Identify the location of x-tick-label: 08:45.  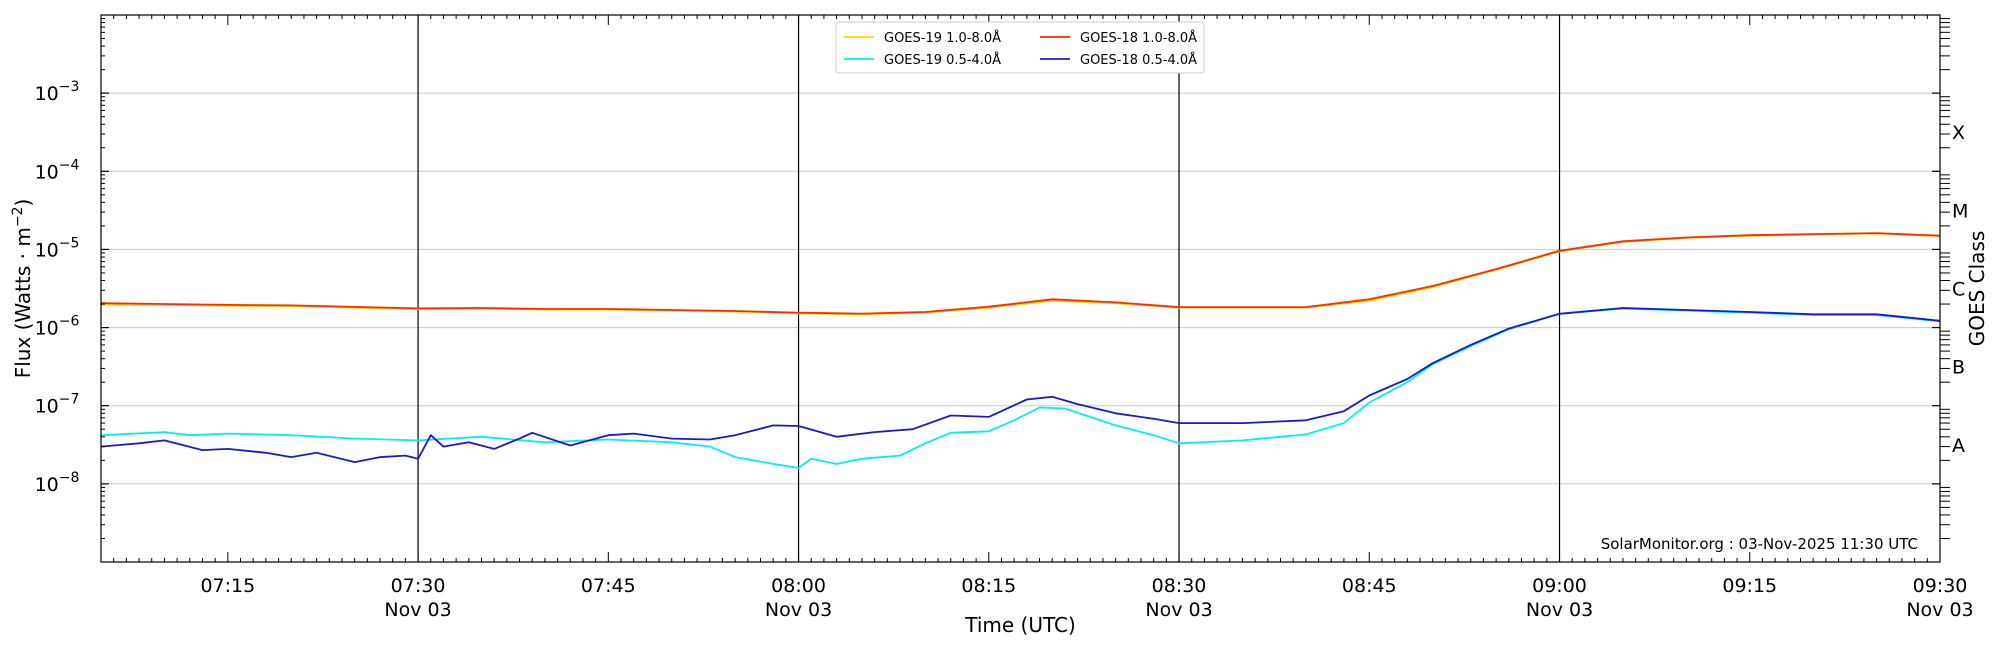
(1369, 586).